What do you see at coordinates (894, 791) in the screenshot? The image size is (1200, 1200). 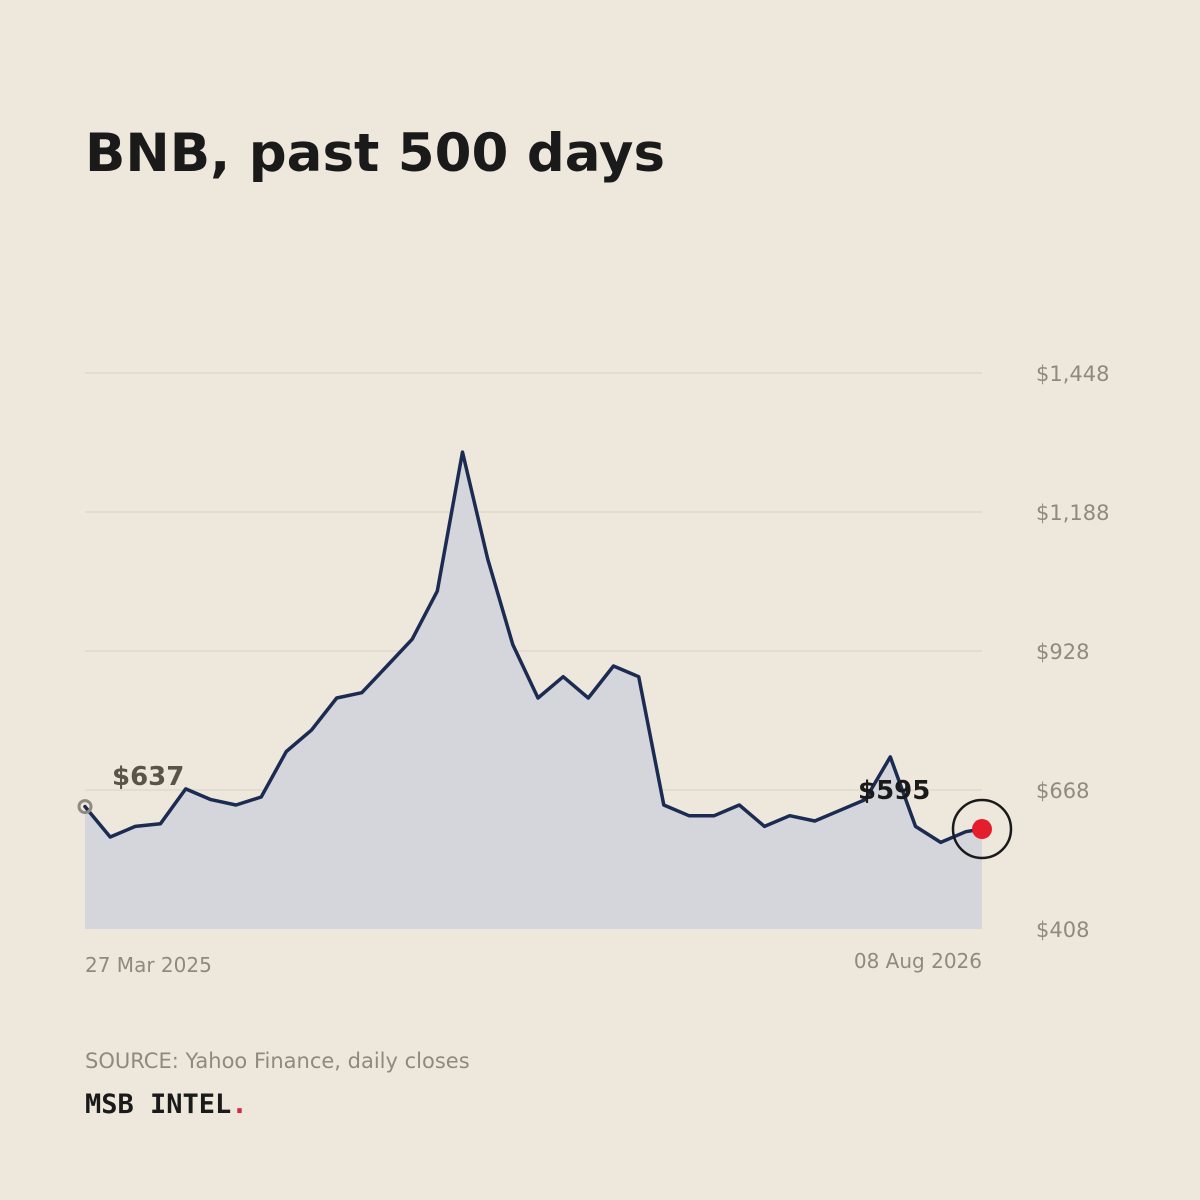 I see `end-value-label: $595` at bounding box center [894, 791].